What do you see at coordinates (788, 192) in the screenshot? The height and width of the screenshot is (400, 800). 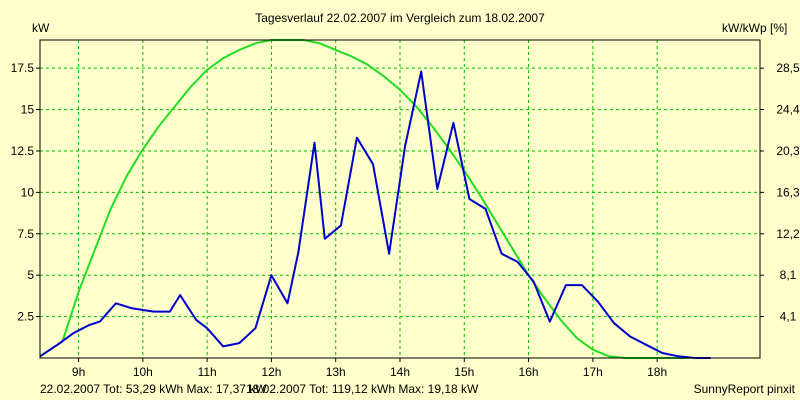 I see `y-tick-label-right: 16,3` at bounding box center [788, 192].